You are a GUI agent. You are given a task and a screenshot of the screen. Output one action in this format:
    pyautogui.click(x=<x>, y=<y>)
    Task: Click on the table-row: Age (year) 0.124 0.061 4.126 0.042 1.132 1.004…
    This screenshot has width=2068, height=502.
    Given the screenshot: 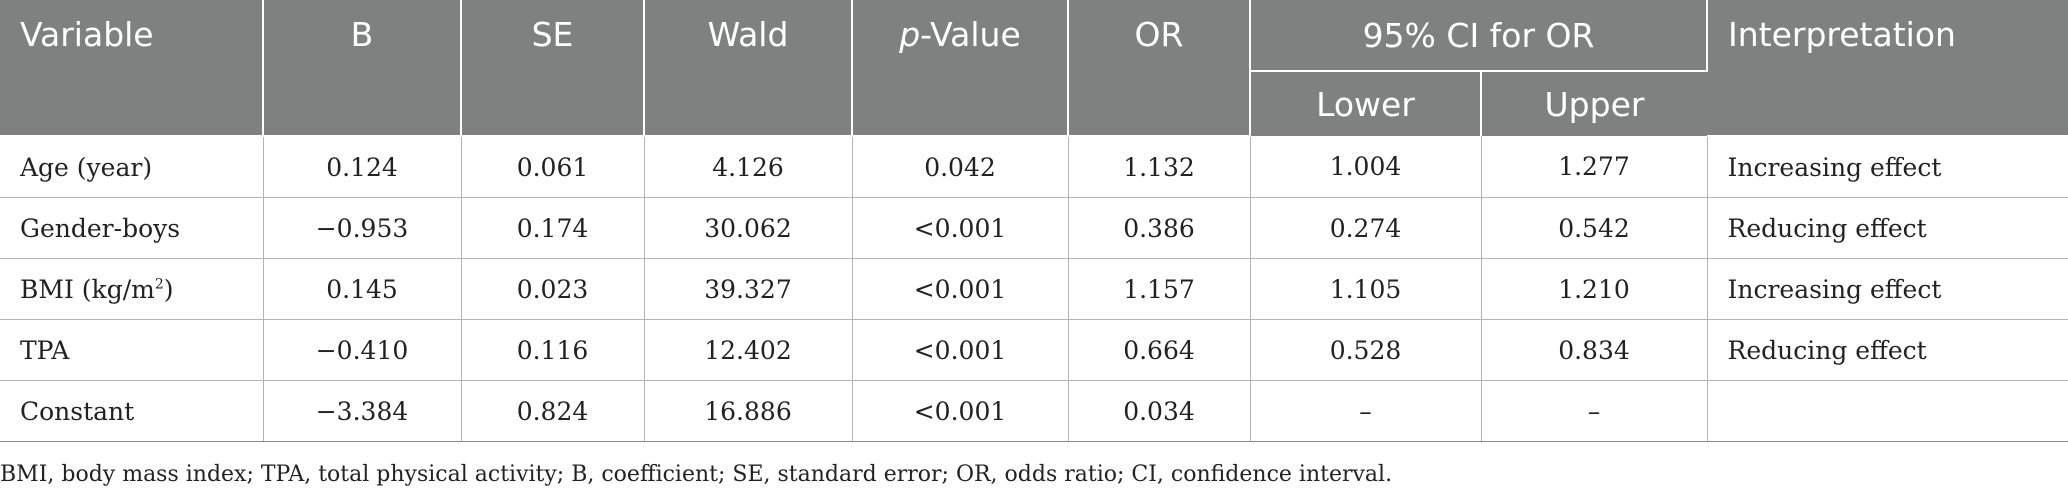 What is the action you would take?
    pyautogui.click(x=1034, y=167)
    